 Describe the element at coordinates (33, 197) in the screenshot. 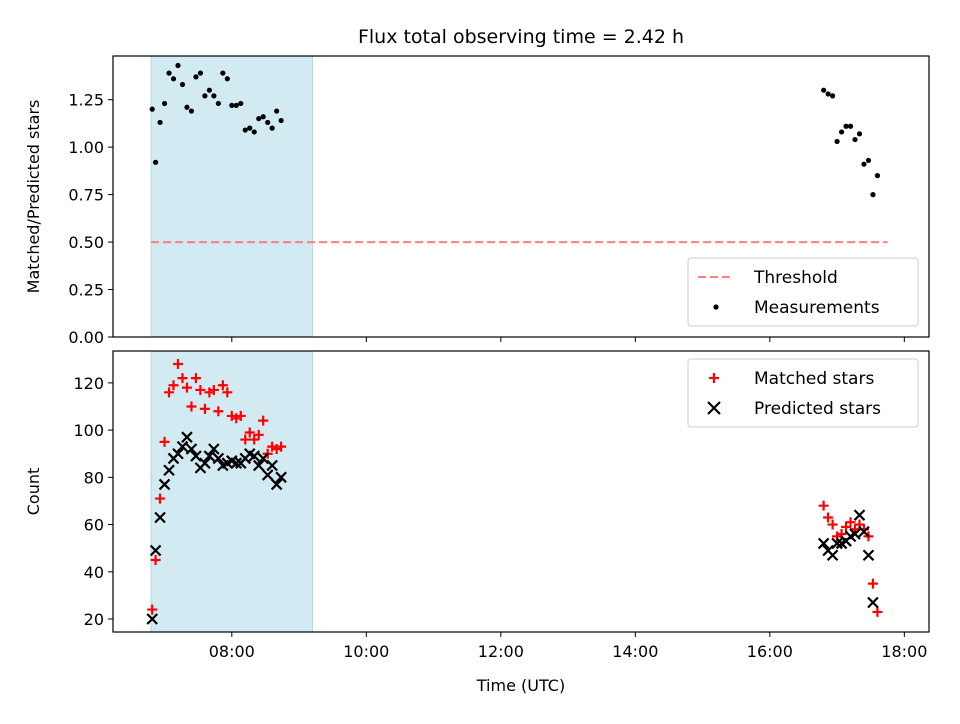

I see `y-axis-label: Matched/Predicted stars` at that location.